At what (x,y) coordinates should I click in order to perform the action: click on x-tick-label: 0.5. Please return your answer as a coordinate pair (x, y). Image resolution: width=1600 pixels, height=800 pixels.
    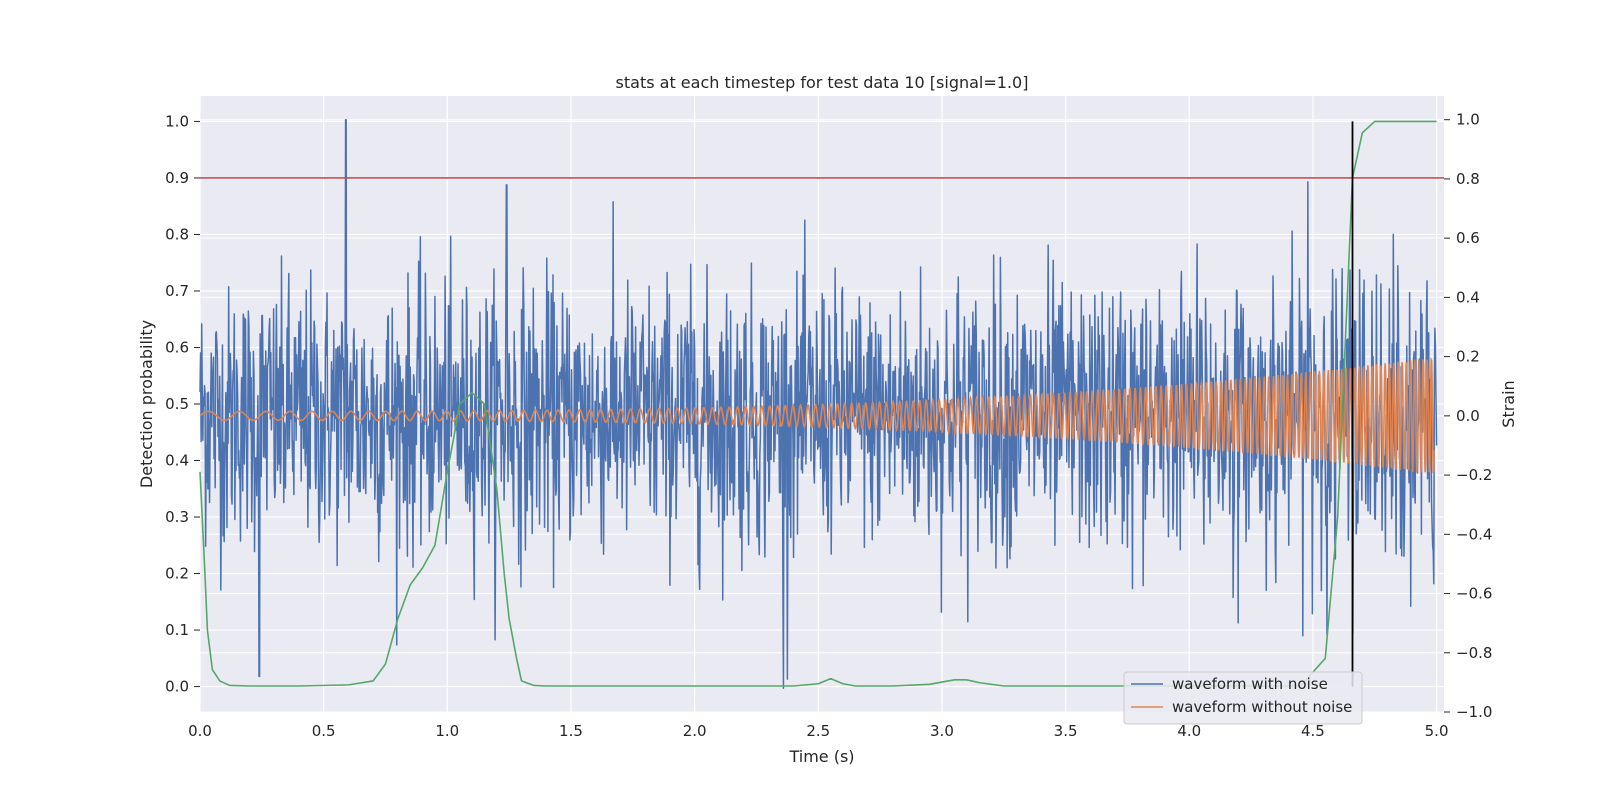
    Looking at the image, I should click on (324, 731).